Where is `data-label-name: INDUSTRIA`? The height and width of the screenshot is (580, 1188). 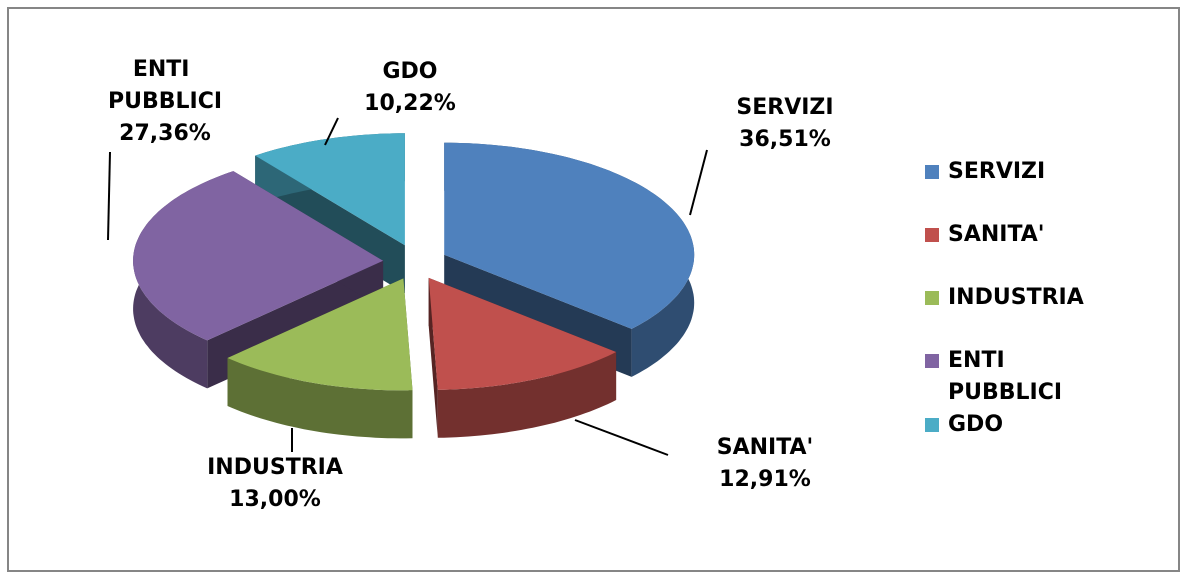
data-label-name: INDUSTRIA is located at coordinates (275, 467).